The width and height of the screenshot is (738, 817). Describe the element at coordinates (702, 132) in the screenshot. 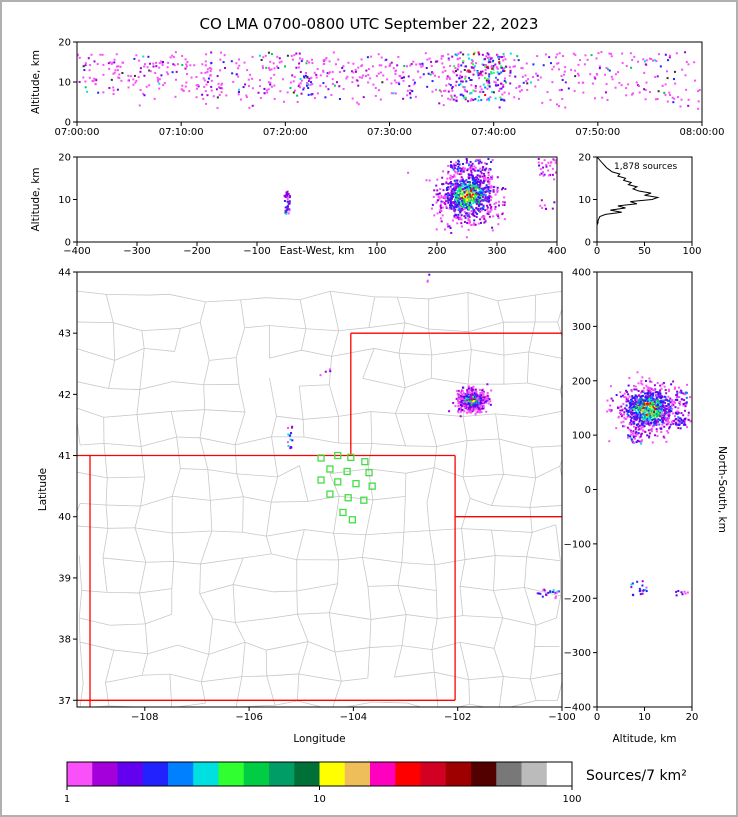

I see `svg-text: 08:00:00` at that location.